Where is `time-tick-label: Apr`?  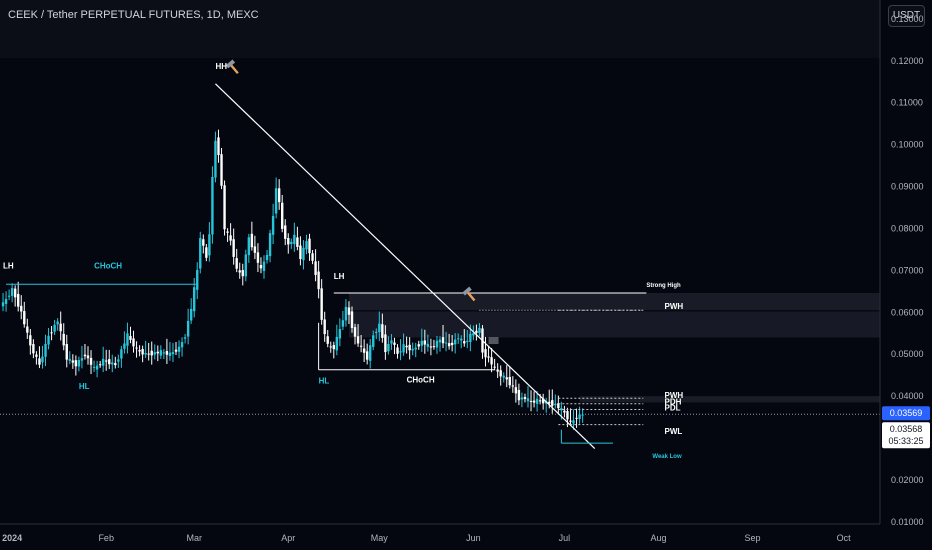
time-tick-label: Apr is located at coordinates (288, 538).